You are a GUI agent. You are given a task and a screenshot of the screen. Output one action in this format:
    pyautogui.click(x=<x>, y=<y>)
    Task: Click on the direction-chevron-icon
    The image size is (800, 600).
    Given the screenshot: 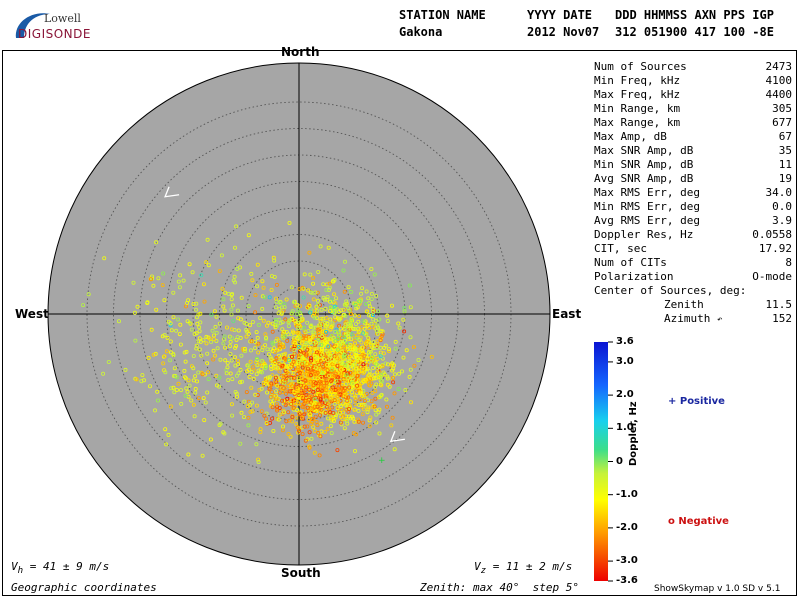 What is the action you would take?
    pyautogui.click(x=397, y=437)
    